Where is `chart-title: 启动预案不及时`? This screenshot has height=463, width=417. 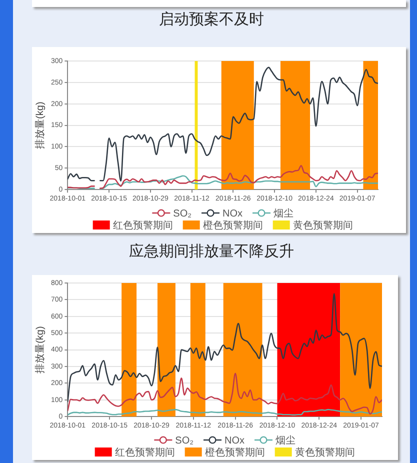
chart-title: 启动预案不及时 is located at coordinates (211, 19).